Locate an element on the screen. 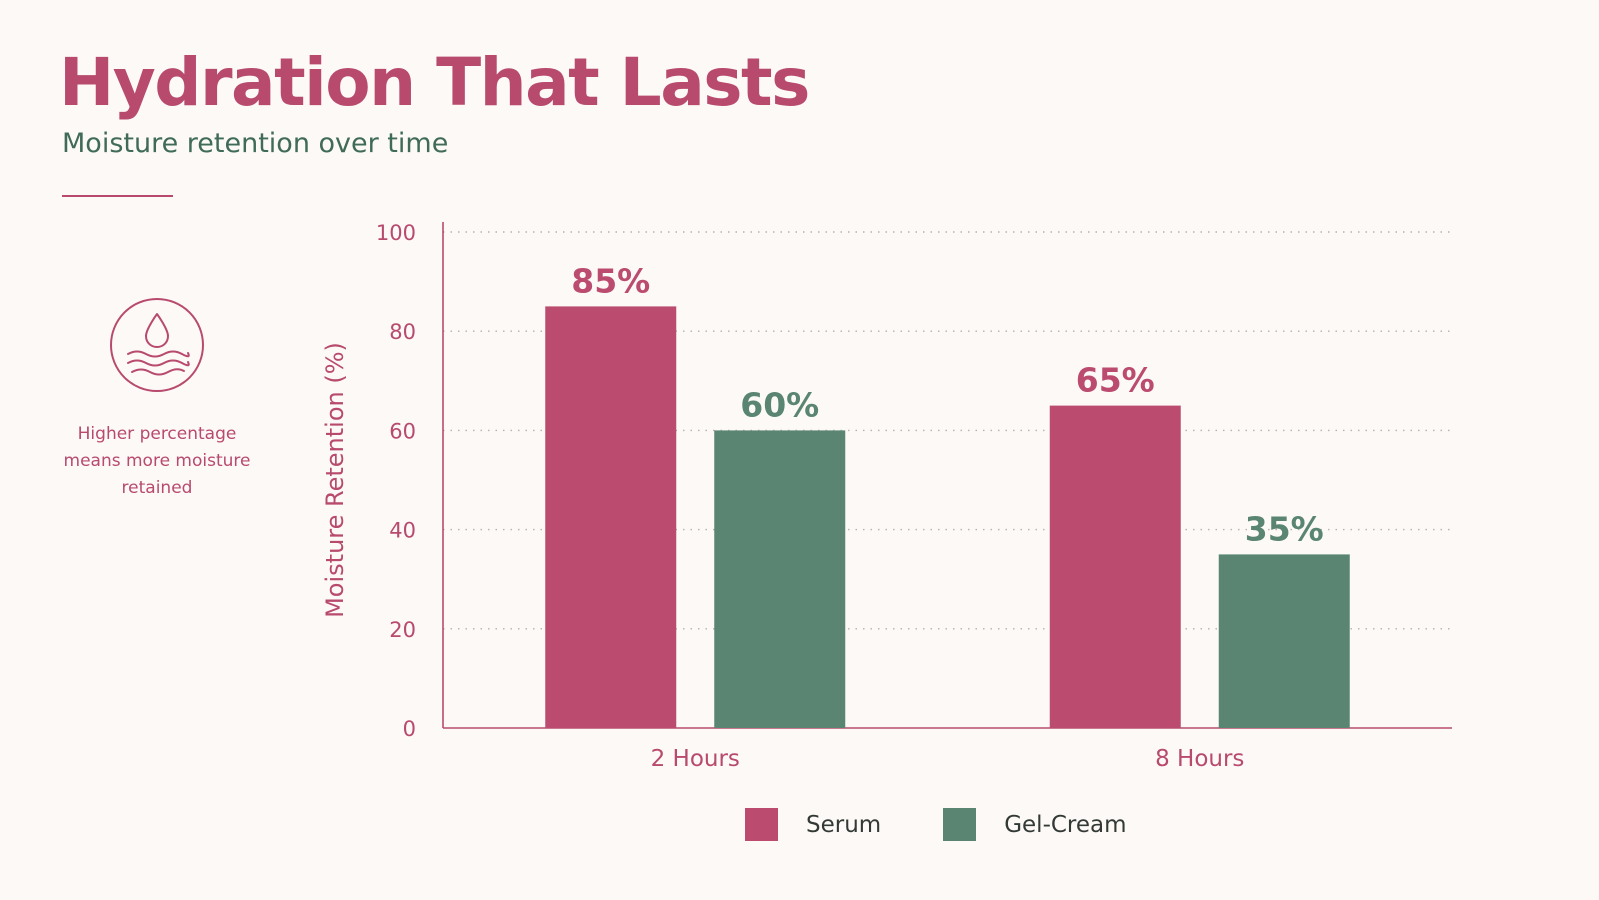 Image resolution: width=1599 pixels, height=900 pixels. data-label: 35% is located at coordinates (1284, 528).